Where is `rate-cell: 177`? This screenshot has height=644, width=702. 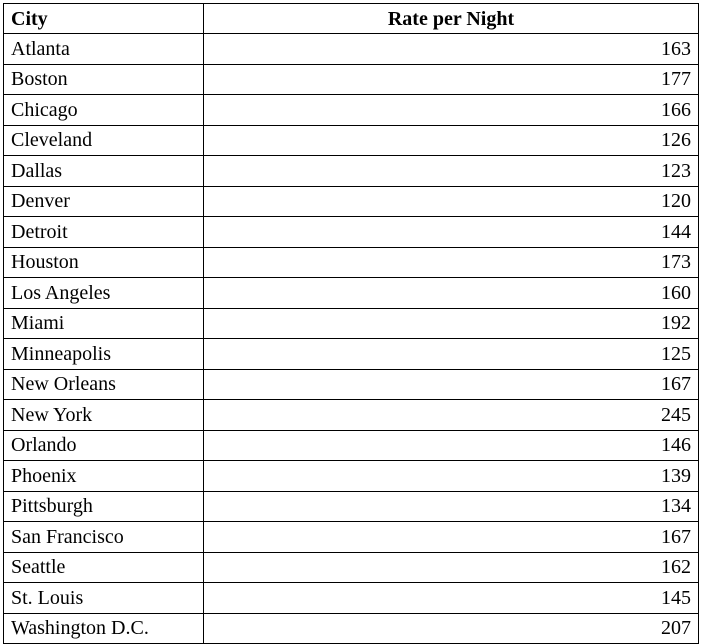
rate-cell: 177 is located at coordinates (451, 79).